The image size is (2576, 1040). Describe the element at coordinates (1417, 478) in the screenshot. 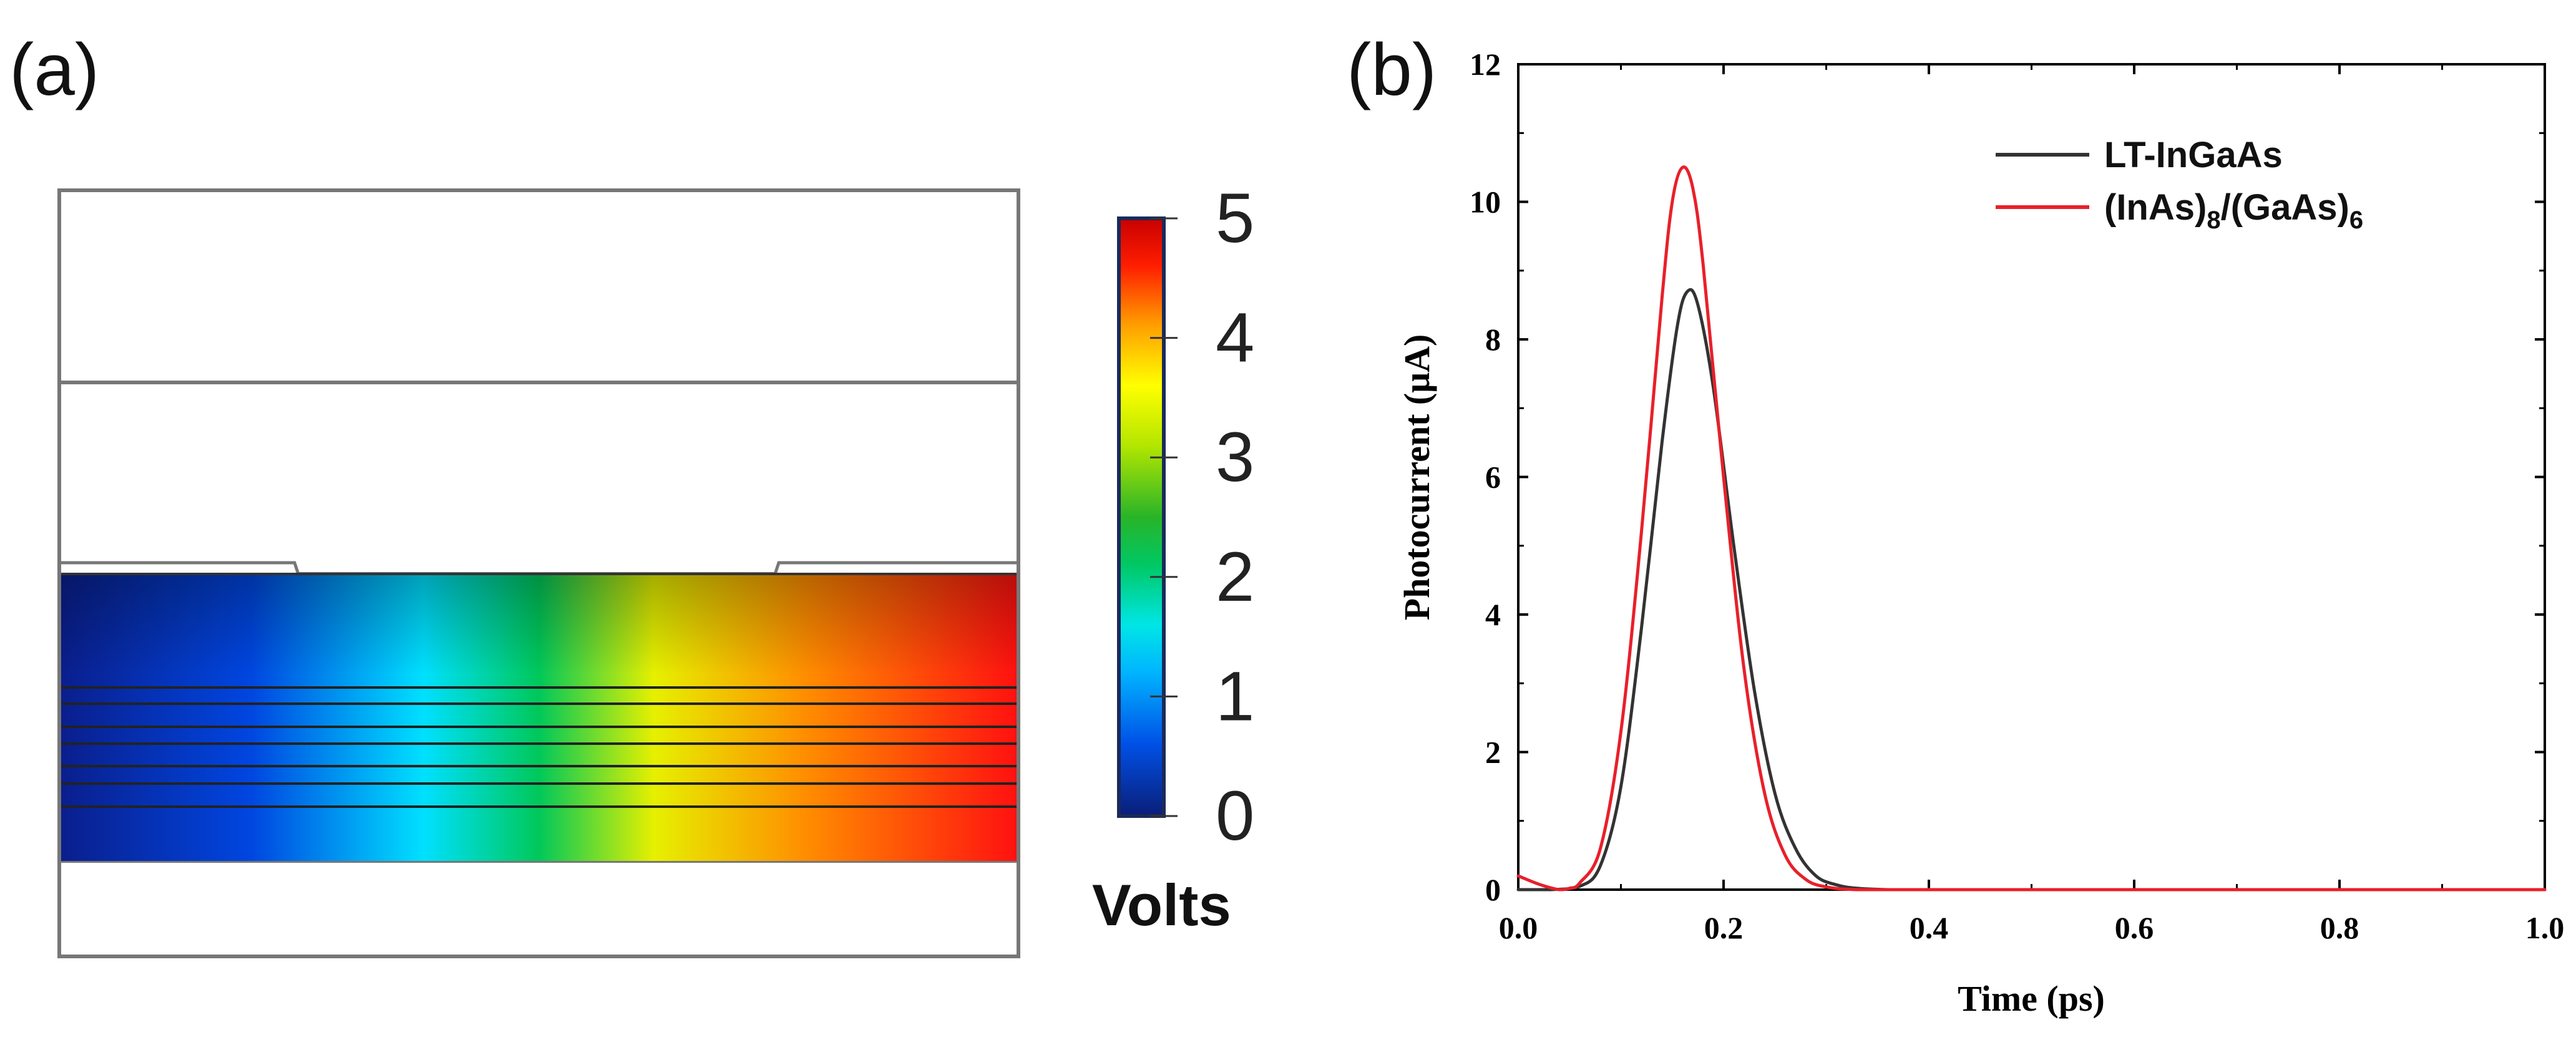

I see `y-axis-label: Photocurrent (μA)` at that location.